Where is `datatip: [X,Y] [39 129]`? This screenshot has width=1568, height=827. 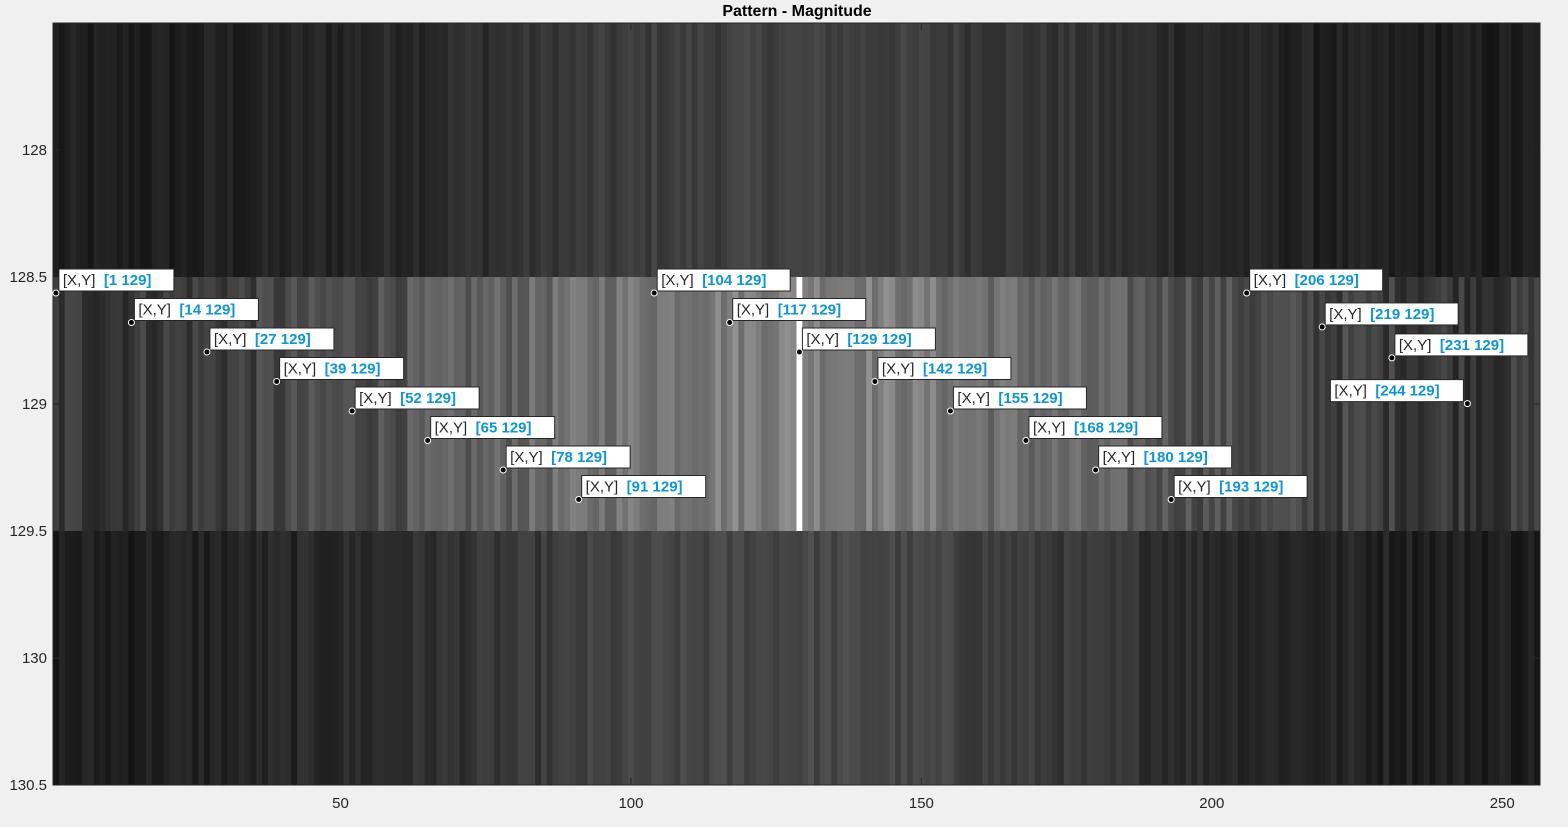
datatip: [X,Y] [39 129] is located at coordinates (339, 371).